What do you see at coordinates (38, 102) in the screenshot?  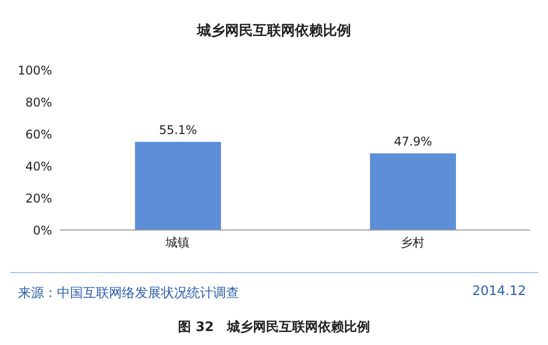 I see `y-tick-label: 80%` at bounding box center [38, 102].